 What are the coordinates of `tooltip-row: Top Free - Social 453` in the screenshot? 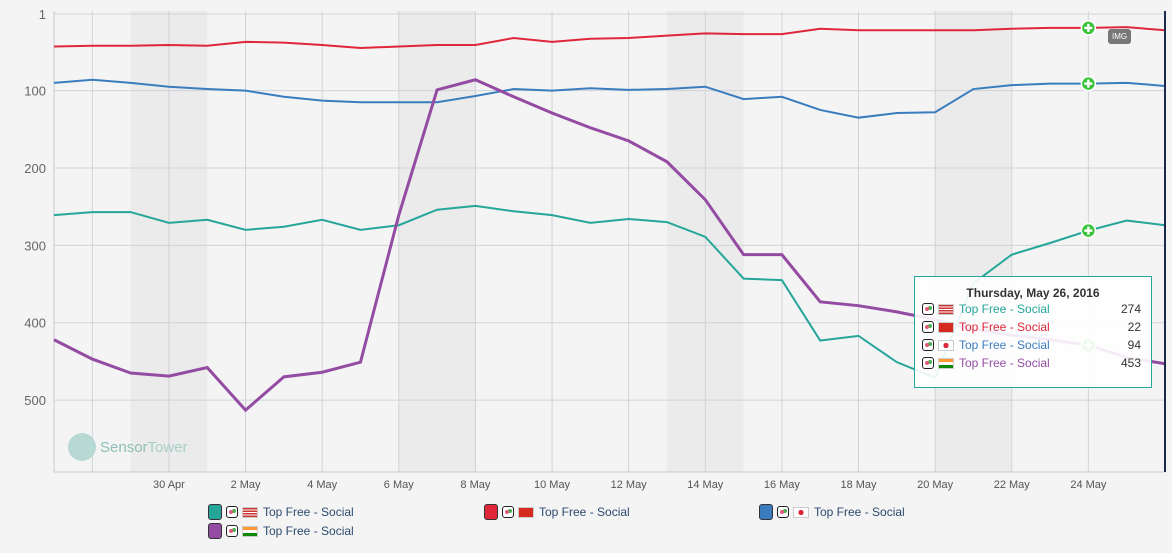 It's located at (1033, 363).